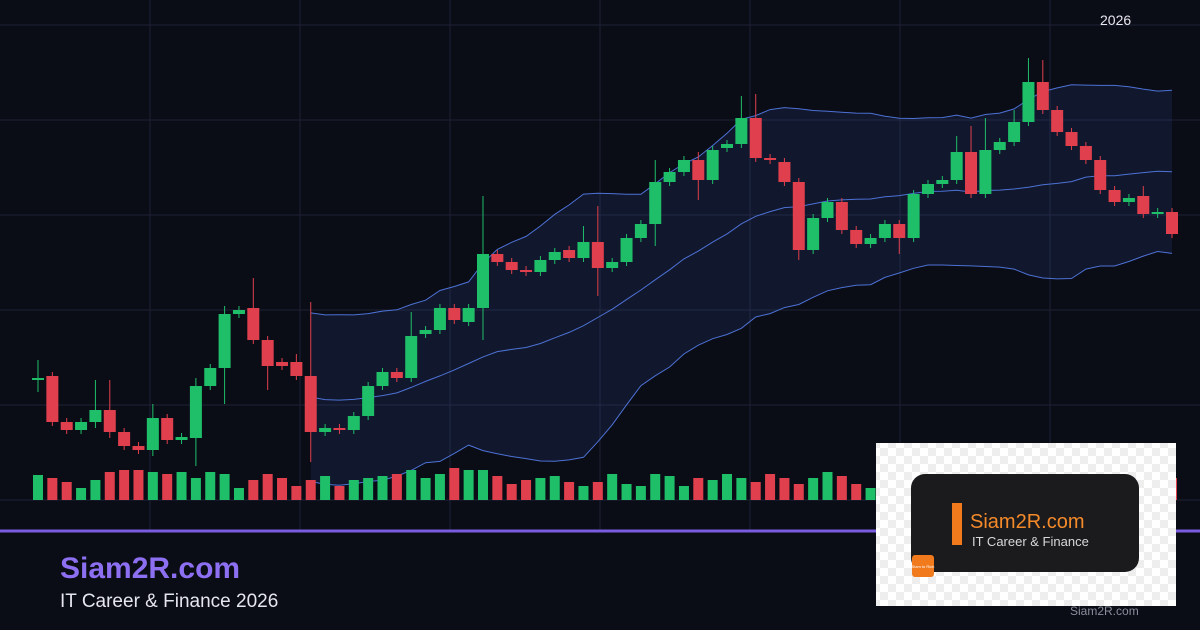  What do you see at coordinates (169, 601) in the screenshot?
I see `brand-tagline: IT Career & Finance 2026` at bounding box center [169, 601].